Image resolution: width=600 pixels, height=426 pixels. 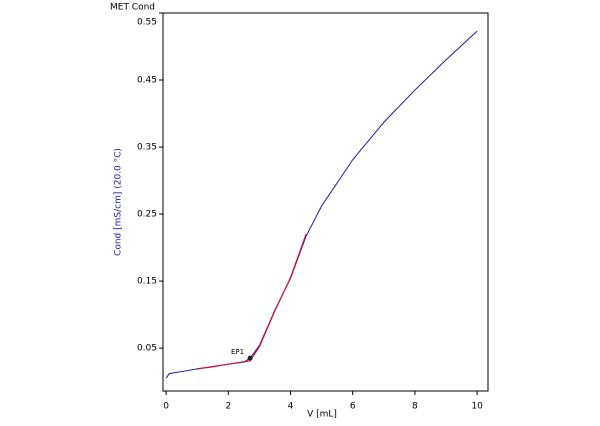 What do you see at coordinates (252, 301) in the screenshot?
I see `data-line` at bounding box center [252, 301].